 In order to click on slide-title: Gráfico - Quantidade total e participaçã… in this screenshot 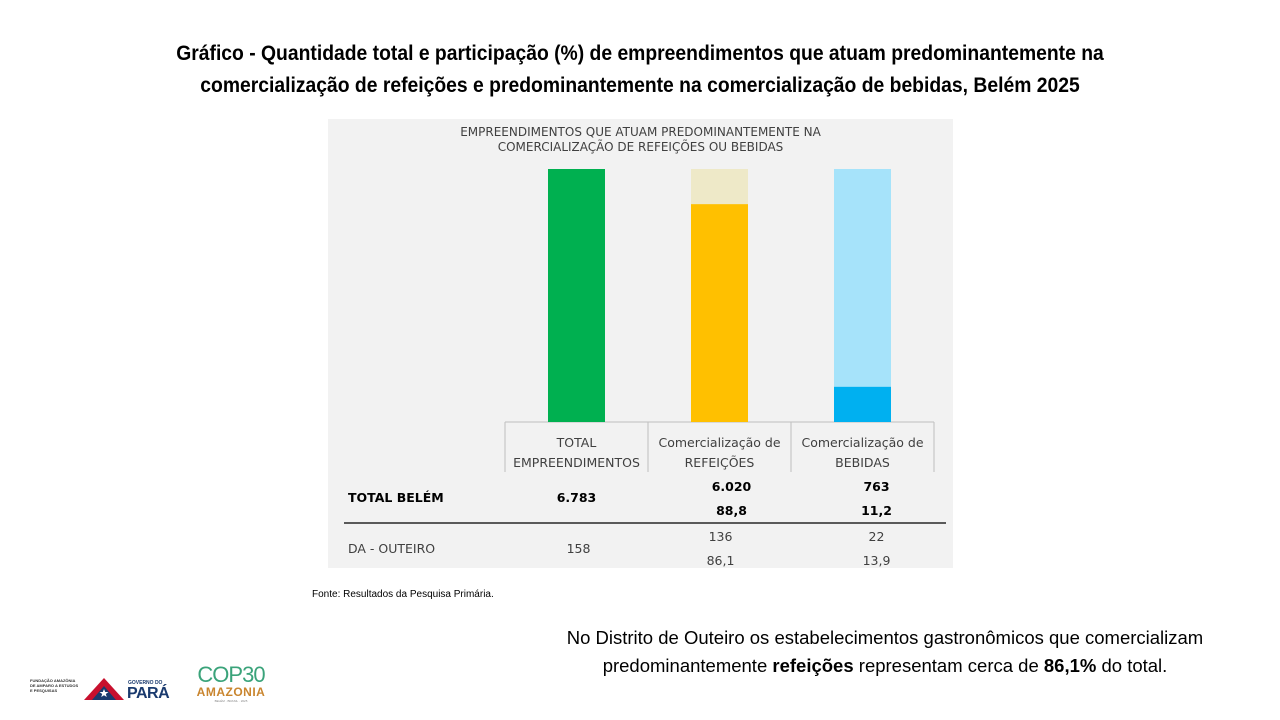, I will do `click(639, 70)`.